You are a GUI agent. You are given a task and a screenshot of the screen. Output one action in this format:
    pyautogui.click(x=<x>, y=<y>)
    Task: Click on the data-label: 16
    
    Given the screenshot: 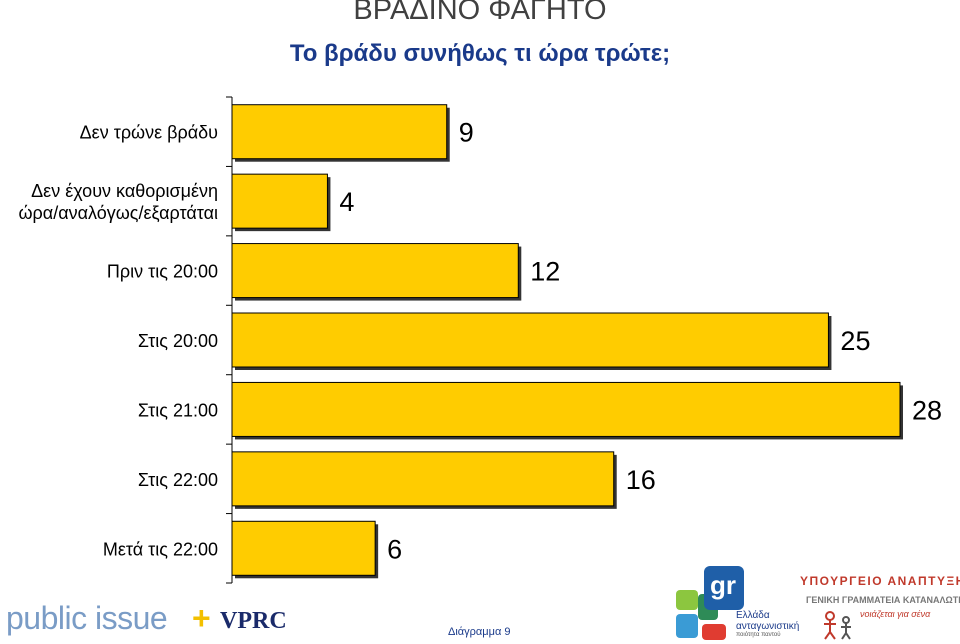 What is the action you would take?
    pyautogui.click(x=641, y=480)
    